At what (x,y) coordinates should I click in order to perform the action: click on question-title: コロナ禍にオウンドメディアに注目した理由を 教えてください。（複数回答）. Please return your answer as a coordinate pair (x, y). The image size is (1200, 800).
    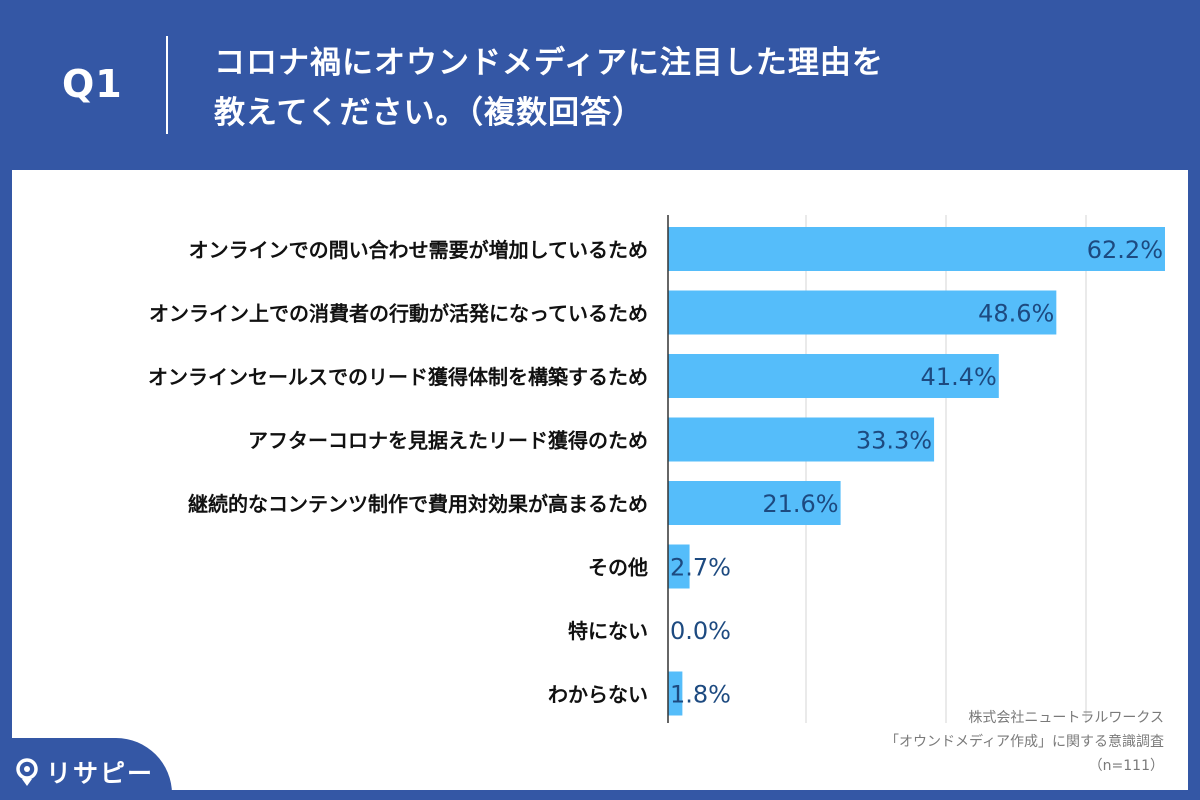
    Looking at the image, I should click on (664, 88).